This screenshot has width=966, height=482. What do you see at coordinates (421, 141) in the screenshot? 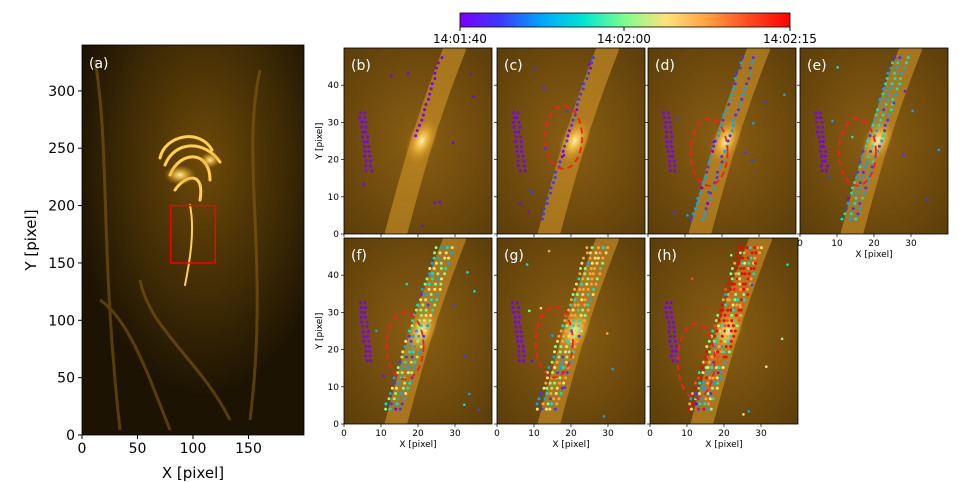
I see `jet-bright-core` at bounding box center [421, 141].